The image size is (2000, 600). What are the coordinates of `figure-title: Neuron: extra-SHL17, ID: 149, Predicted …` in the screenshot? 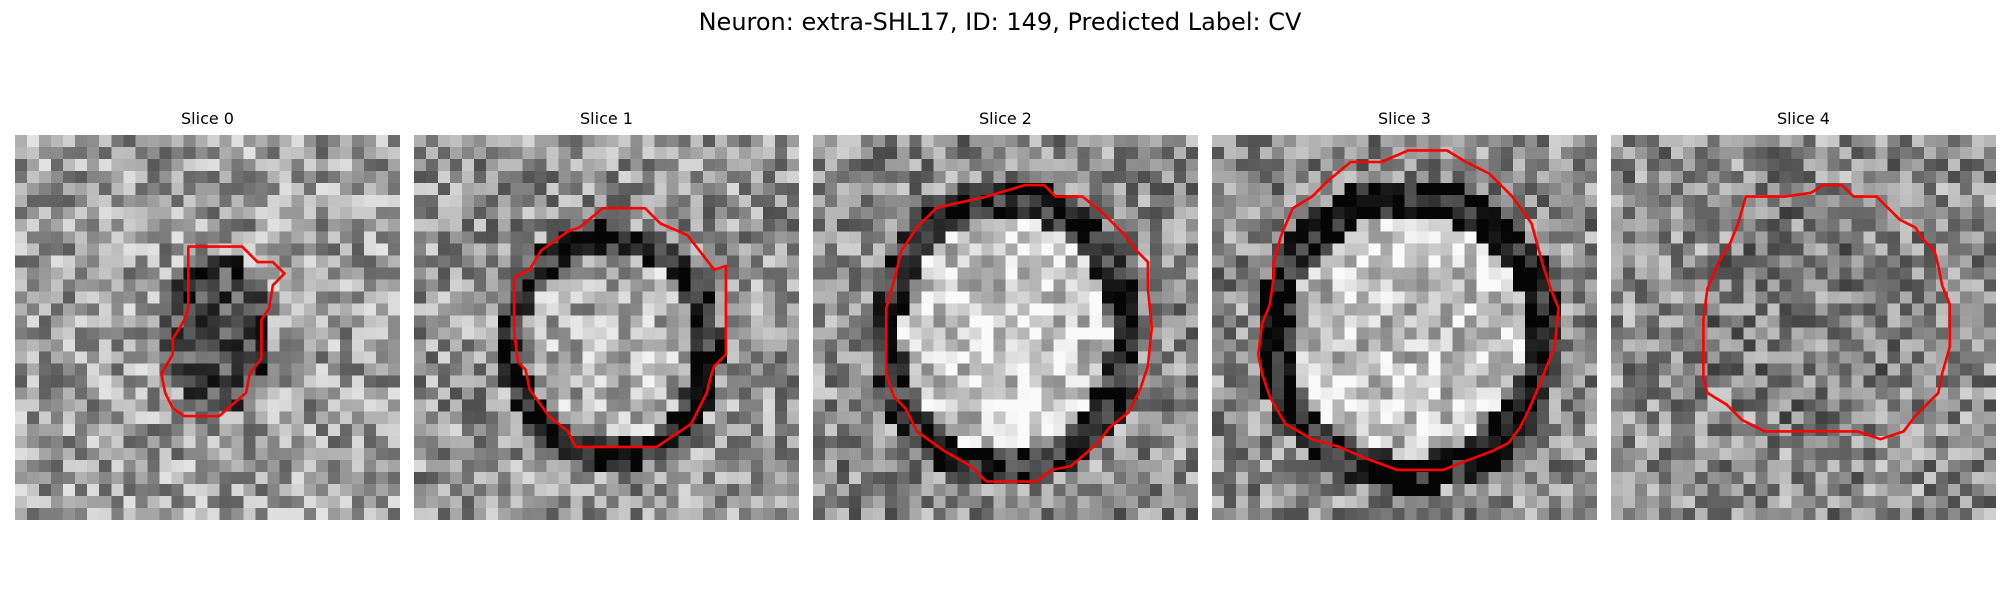 It's located at (1000, 22).